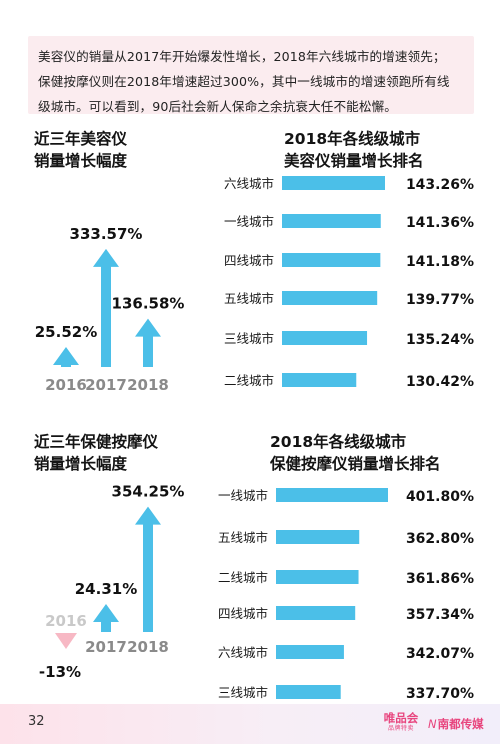  What do you see at coordinates (440, 223) in the screenshot?
I see `beauty-rank-value-label-1: 141.36%` at bounding box center [440, 223].